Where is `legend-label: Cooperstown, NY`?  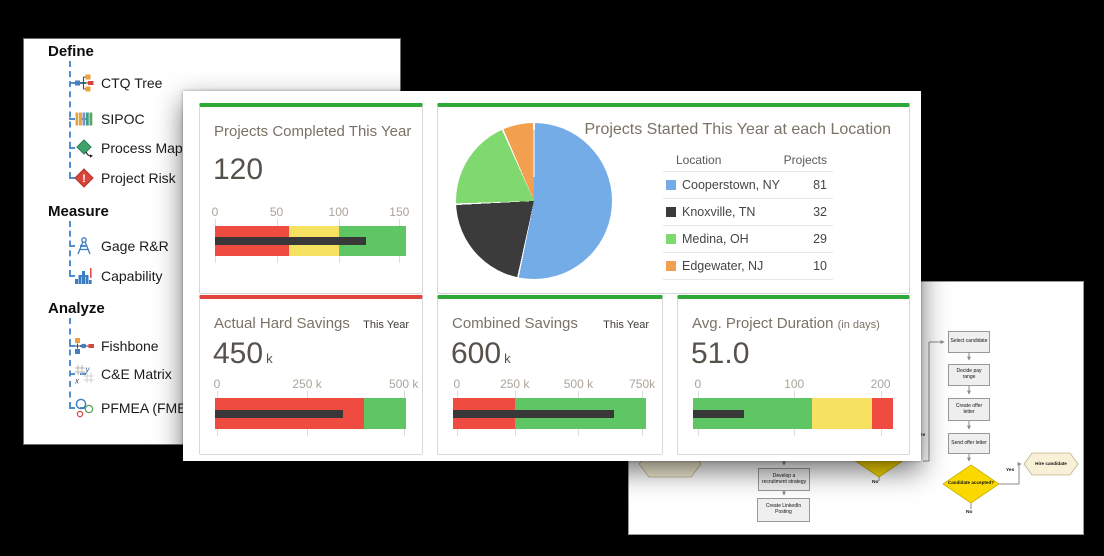 legend-label: Cooperstown, NY is located at coordinates (731, 185).